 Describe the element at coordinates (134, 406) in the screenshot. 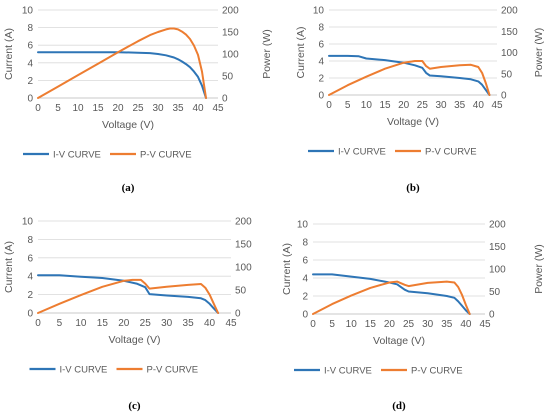

I see `panel-label: (c)` at that location.